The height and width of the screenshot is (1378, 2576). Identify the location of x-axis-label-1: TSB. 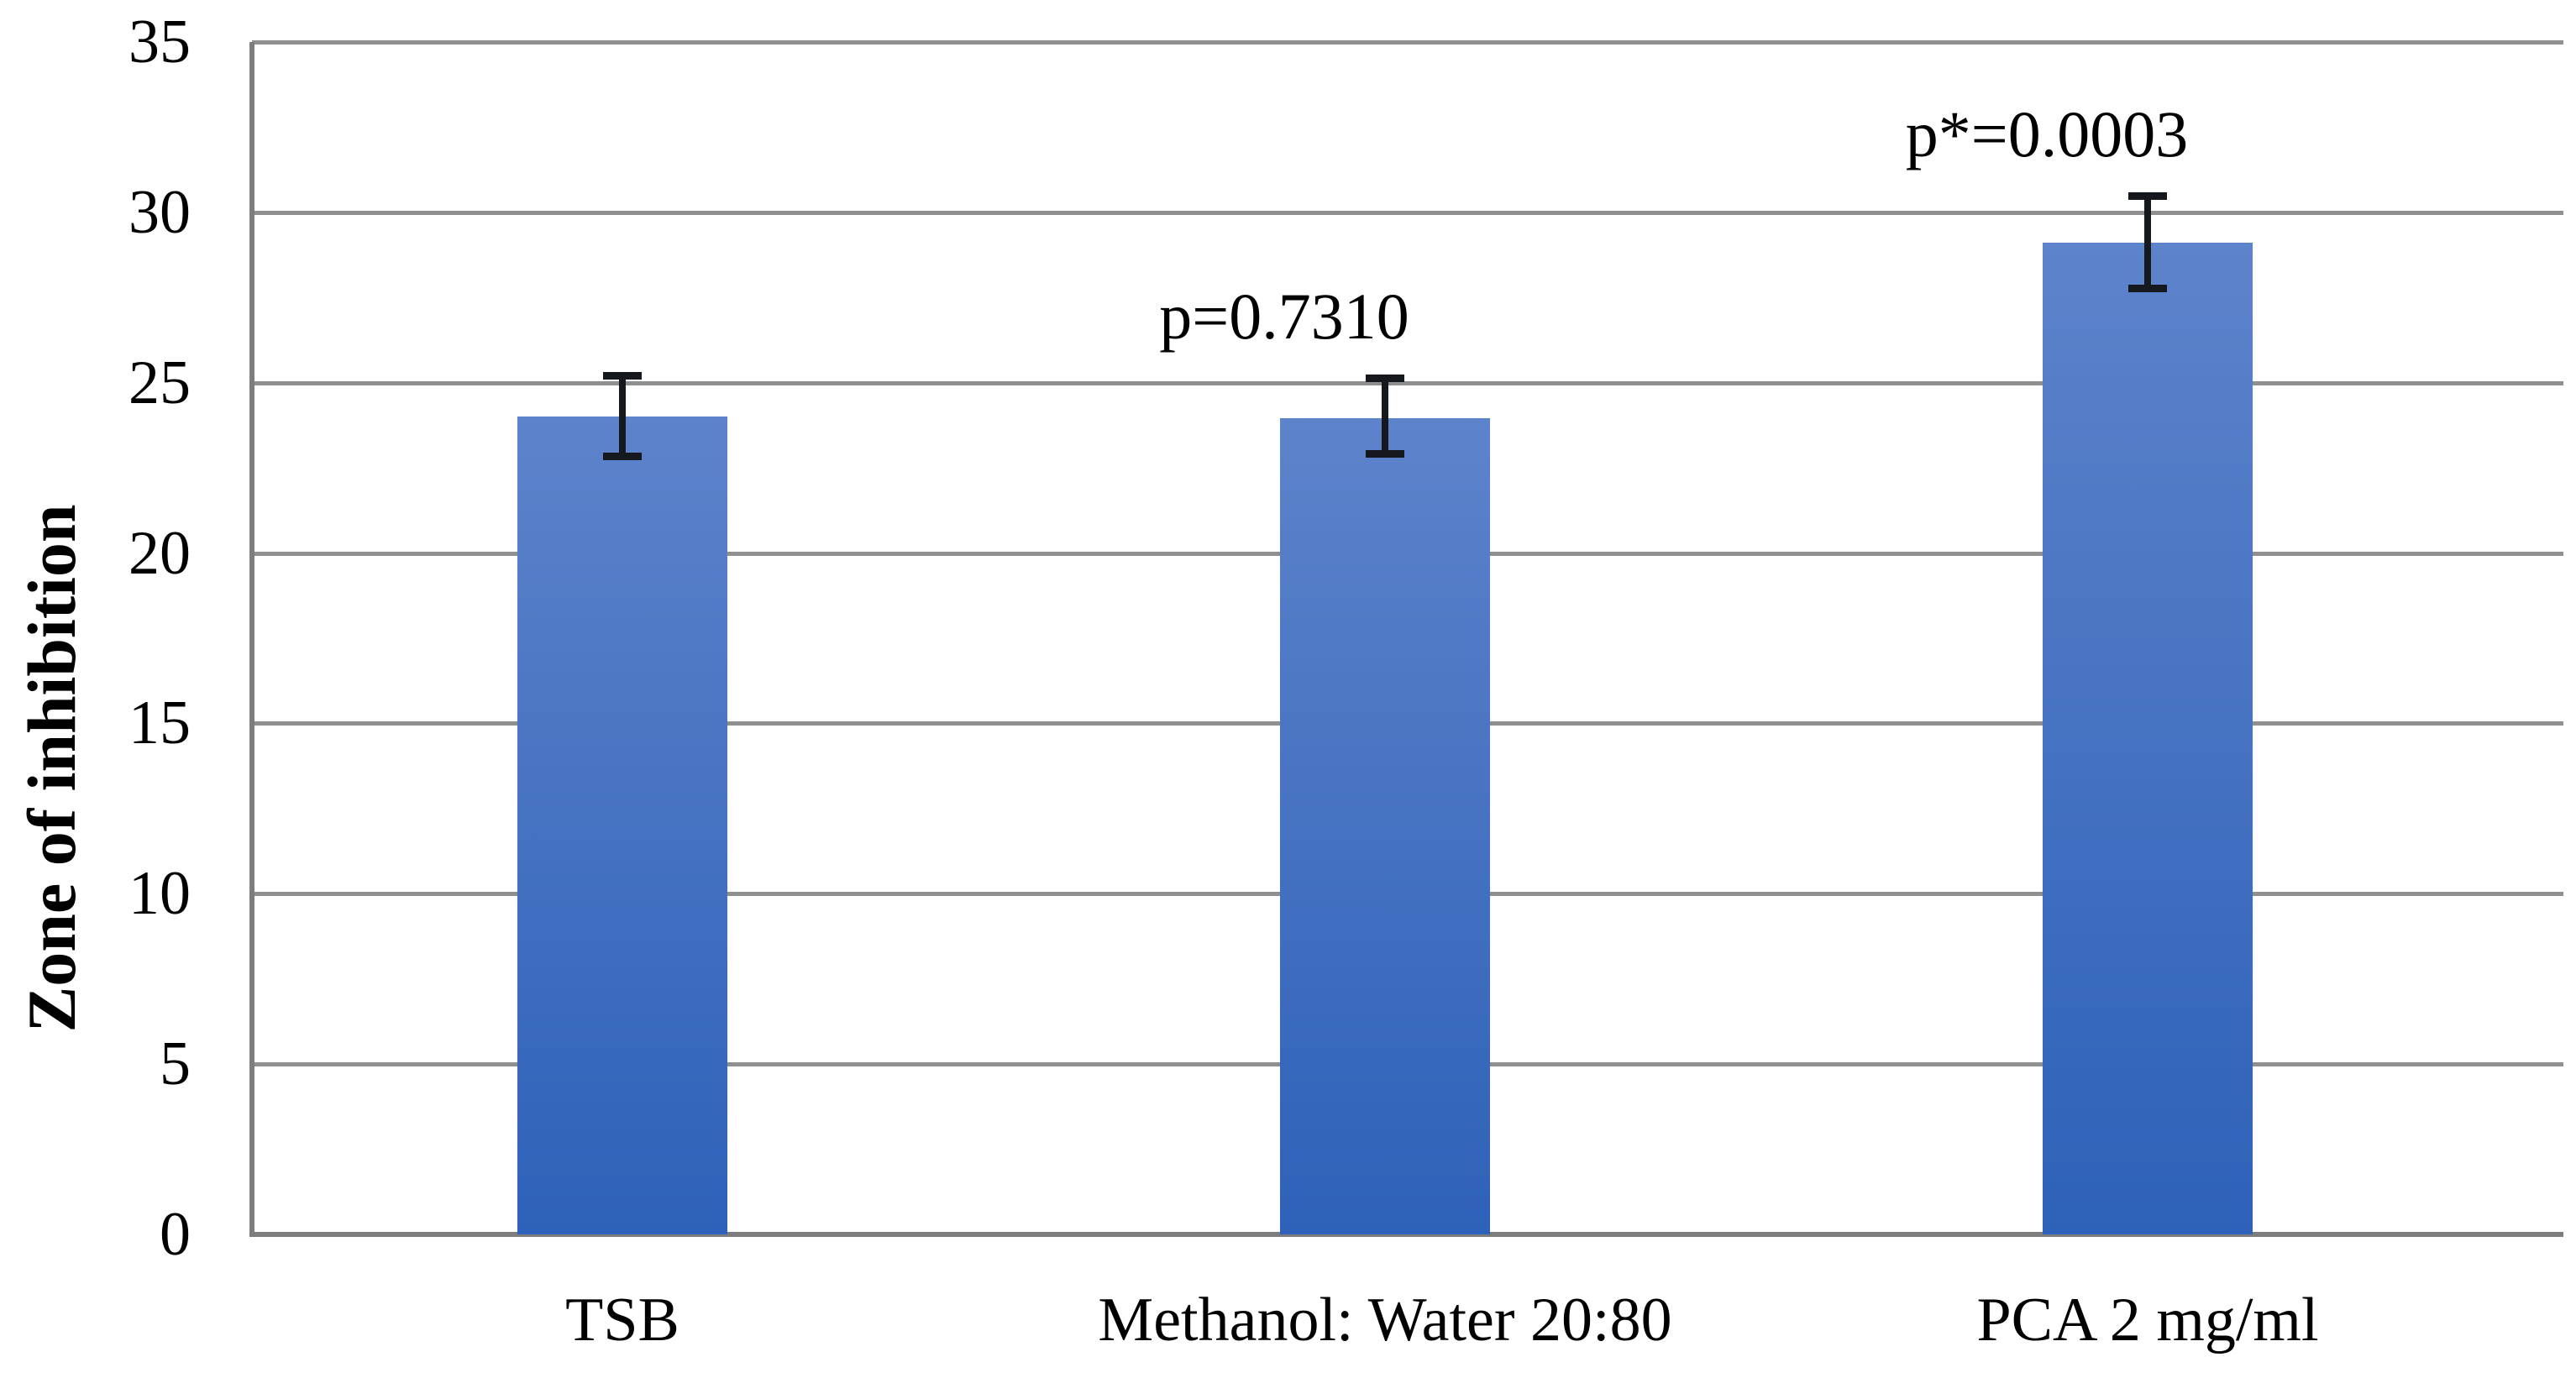
(622, 1320).